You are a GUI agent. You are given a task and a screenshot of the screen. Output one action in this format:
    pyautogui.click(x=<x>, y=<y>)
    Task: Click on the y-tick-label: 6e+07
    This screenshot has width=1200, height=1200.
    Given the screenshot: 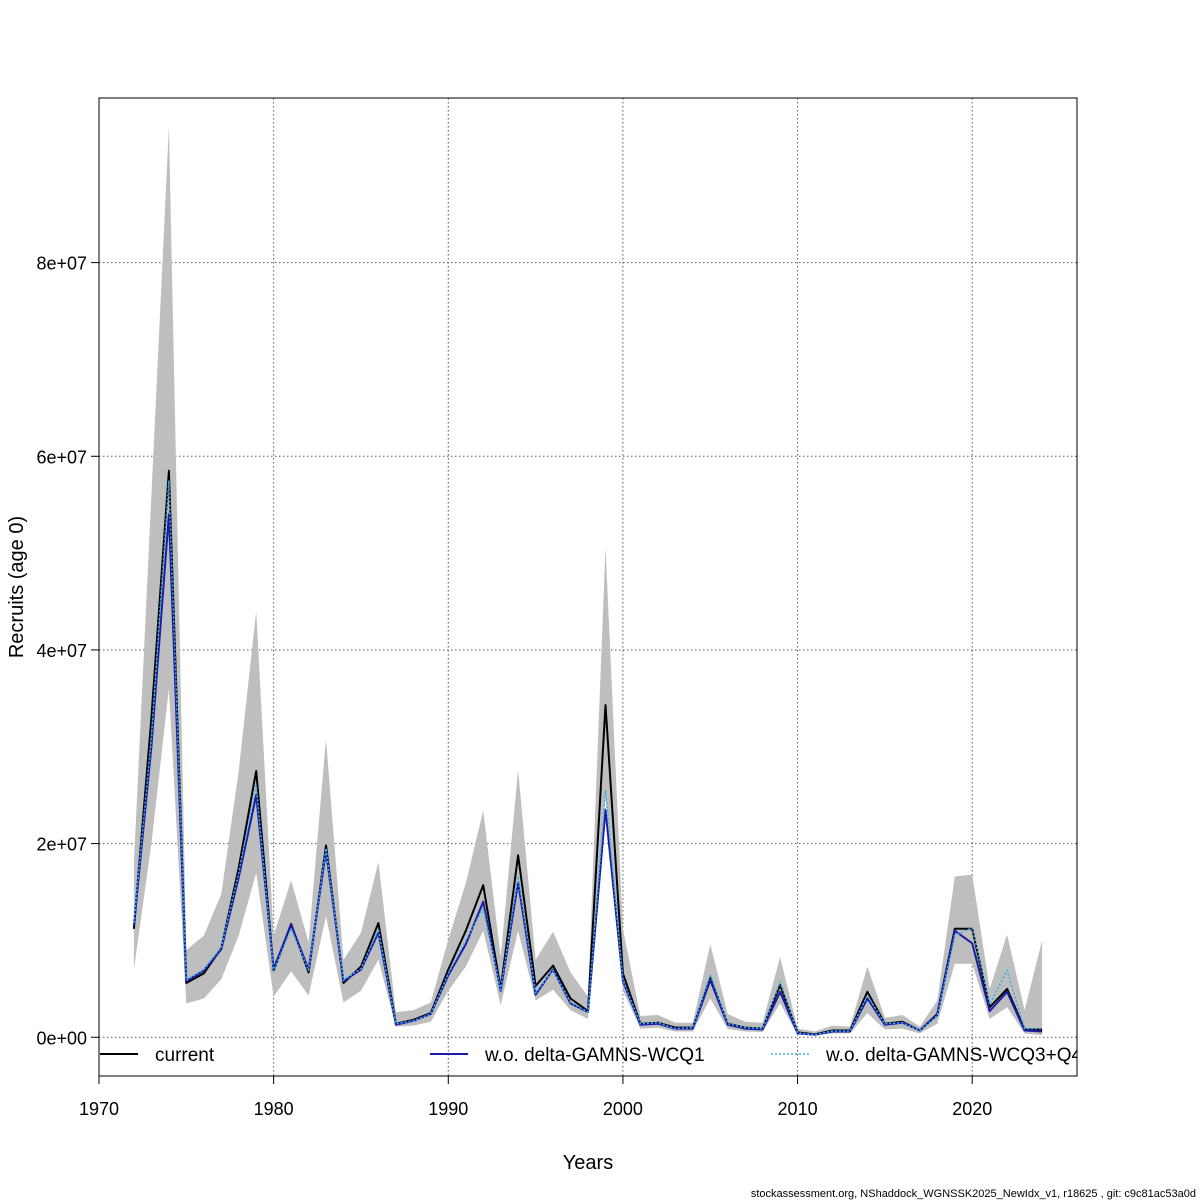 What is the action you would take?
    pyautogui.click(x=61, y=457)
    